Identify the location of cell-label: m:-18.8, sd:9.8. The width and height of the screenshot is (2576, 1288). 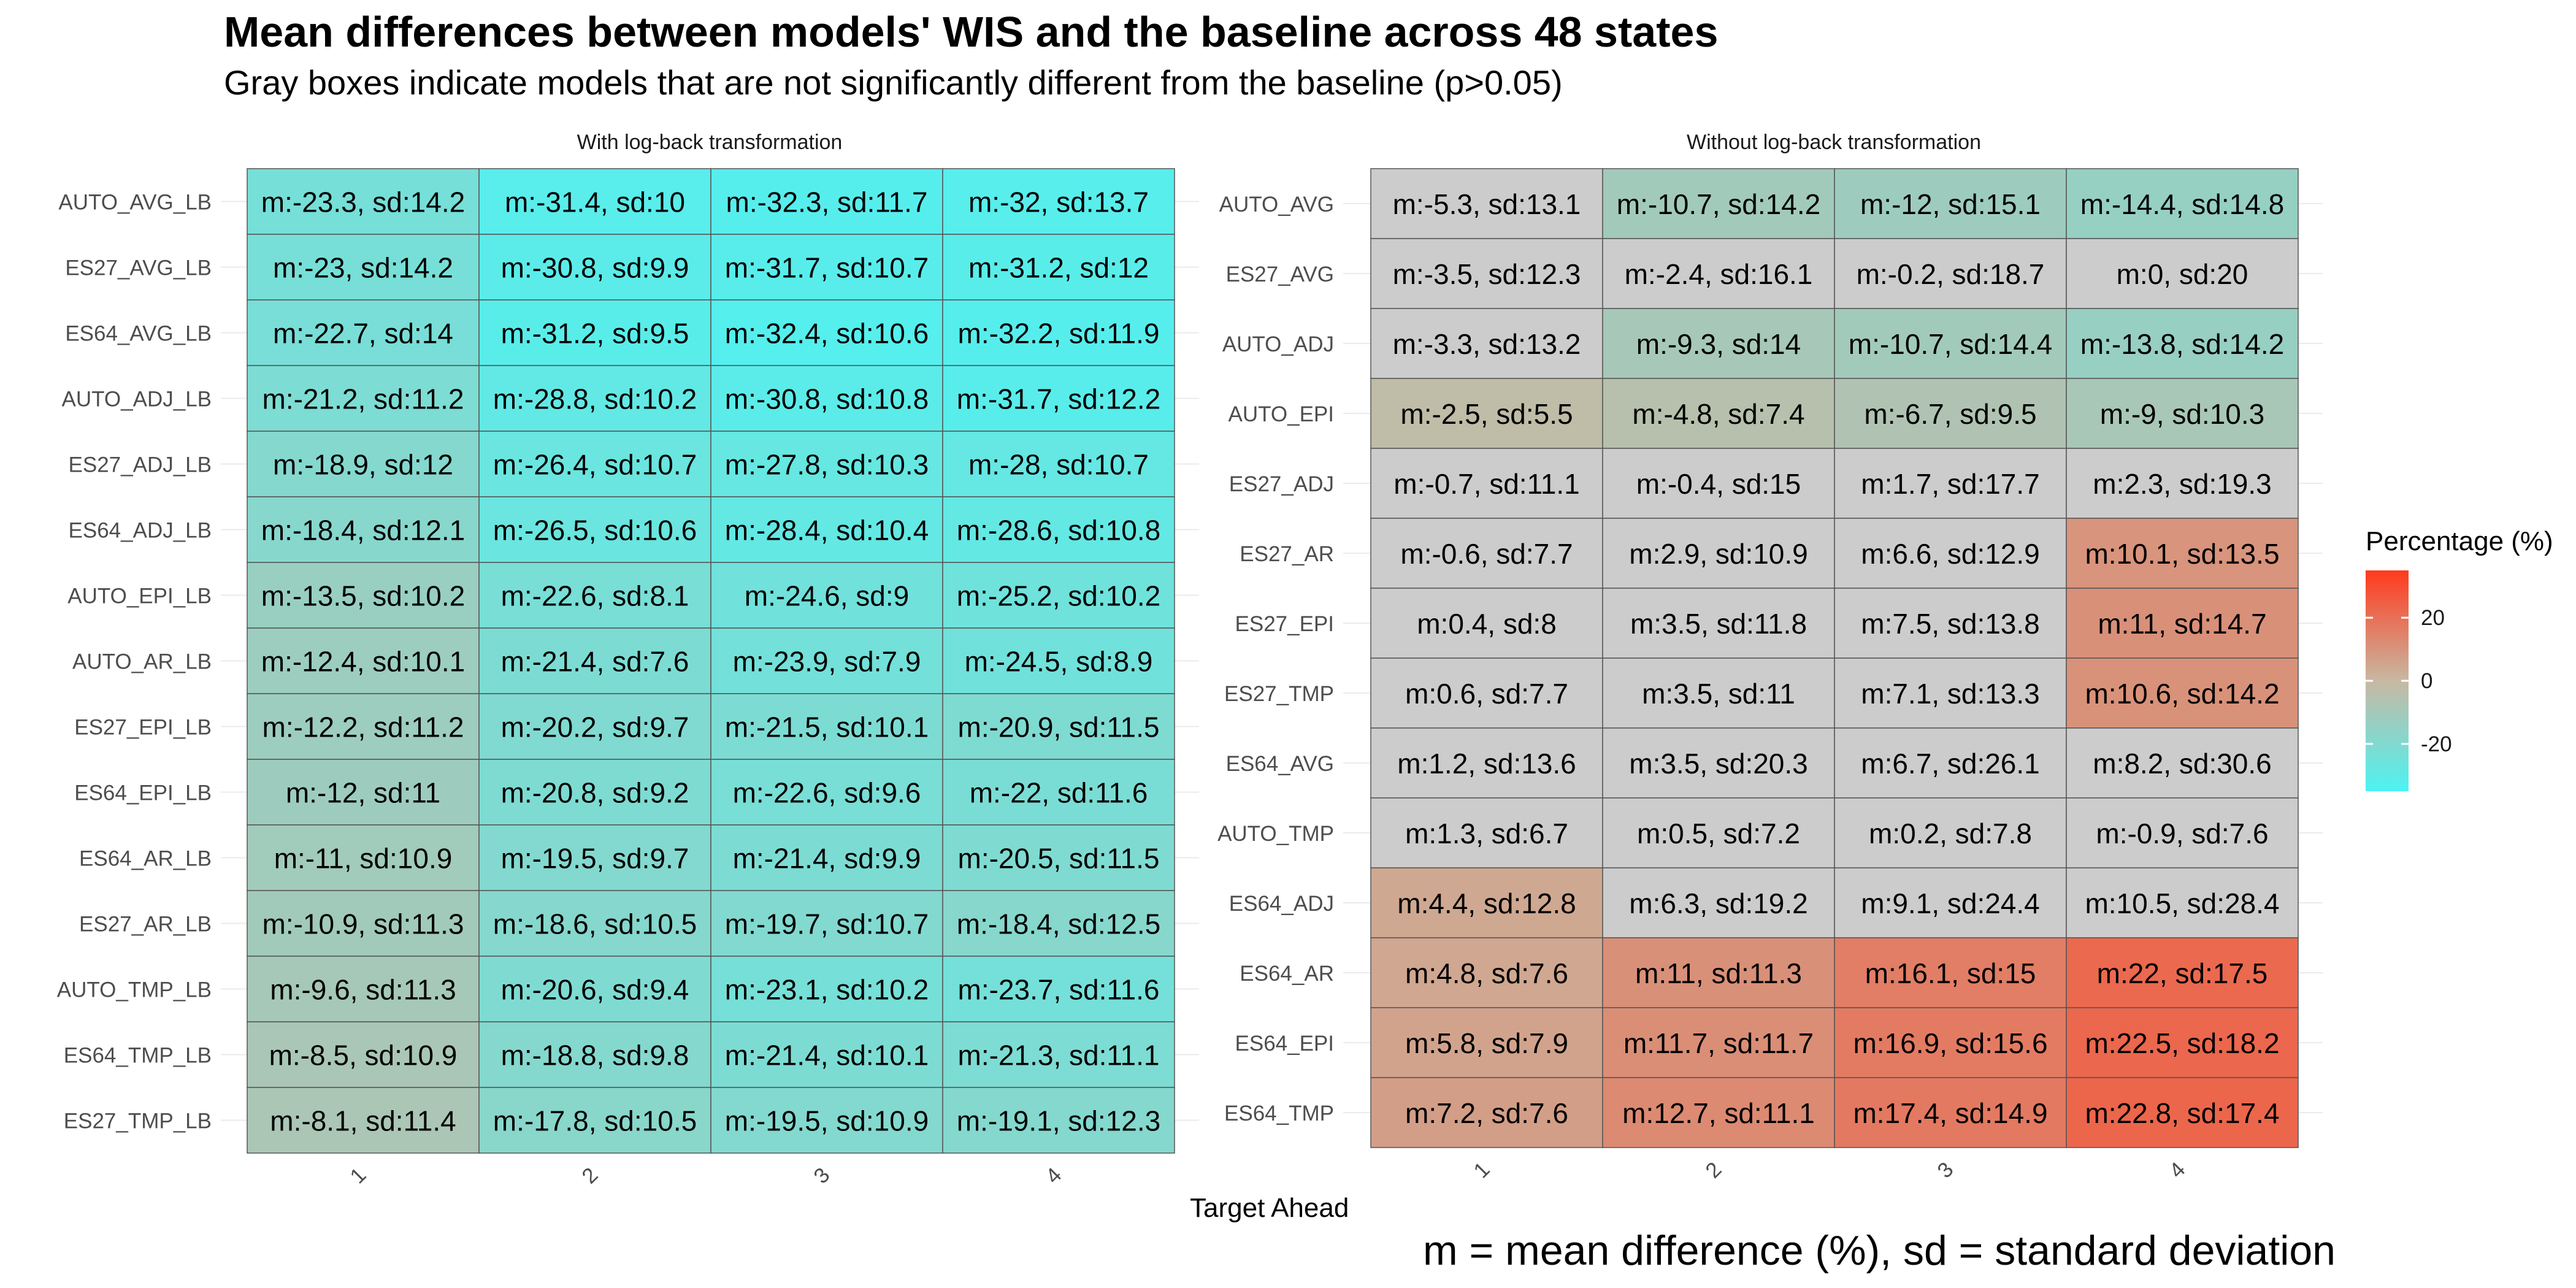
(595, 1055).